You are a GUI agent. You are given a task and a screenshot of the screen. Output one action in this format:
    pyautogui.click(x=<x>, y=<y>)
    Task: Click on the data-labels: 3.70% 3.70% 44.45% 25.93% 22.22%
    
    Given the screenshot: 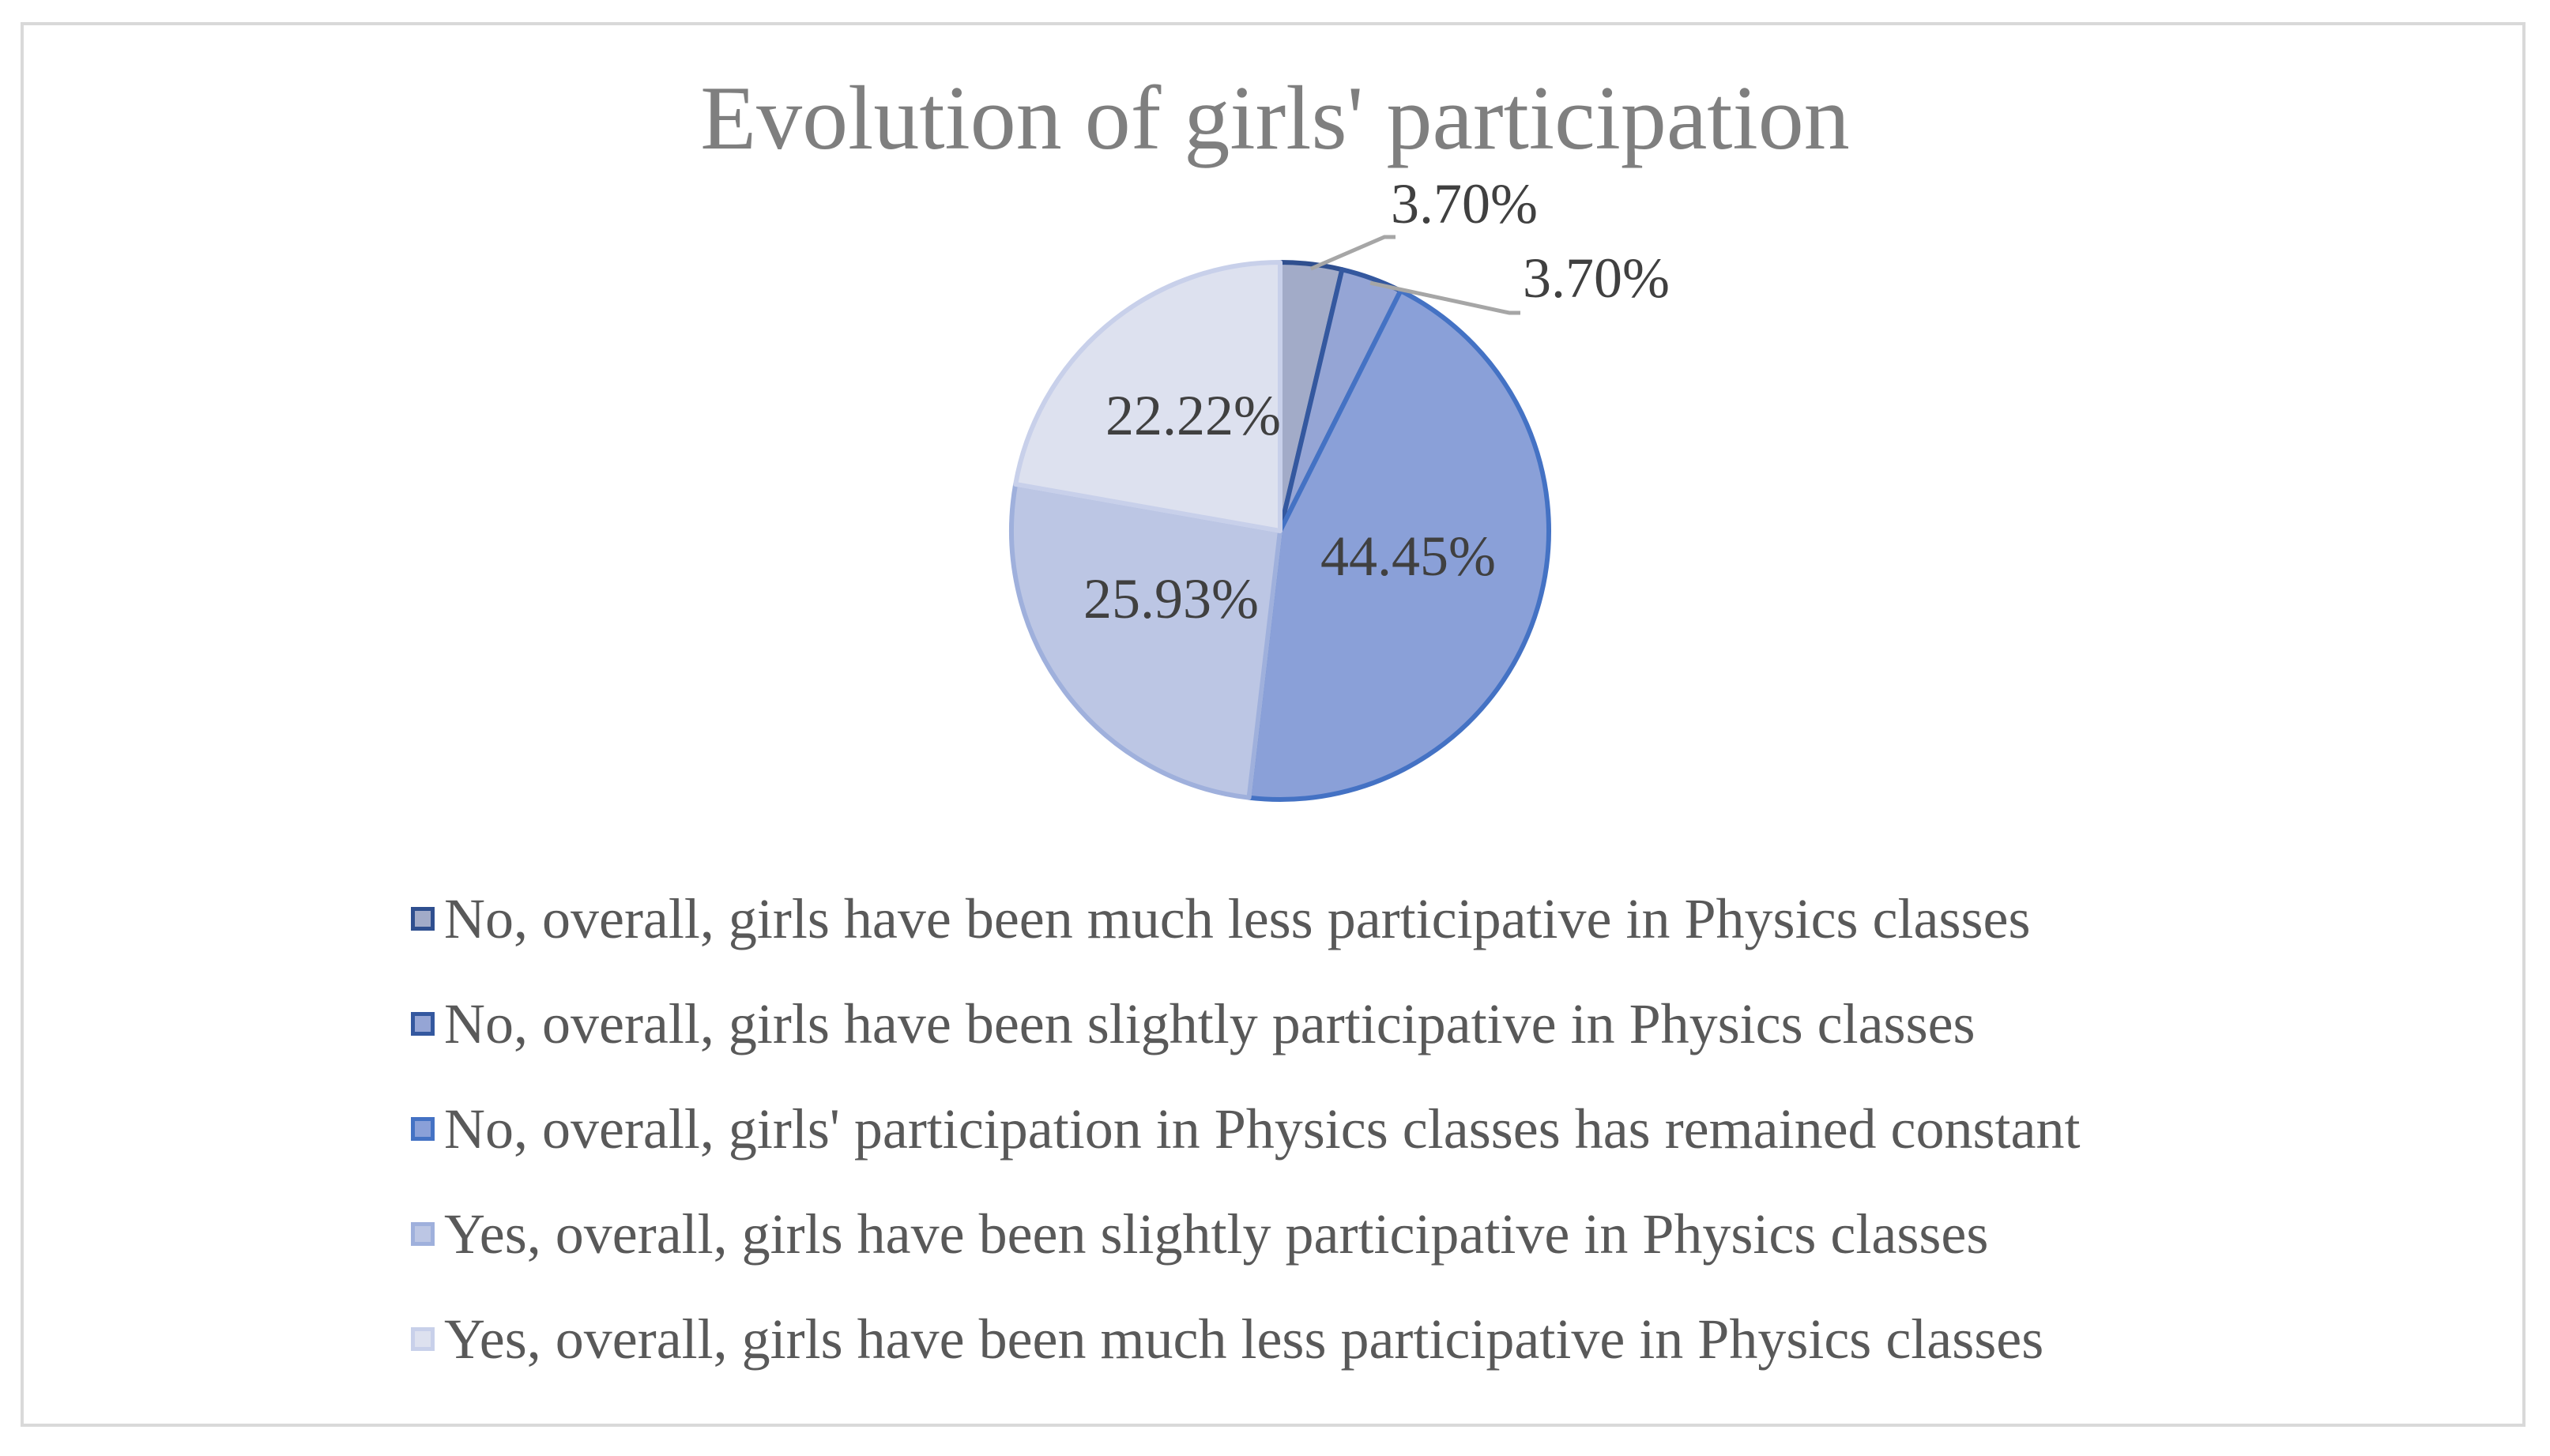 What is the action you would take?
    pyautogui.click(x=1376, y=401)
    